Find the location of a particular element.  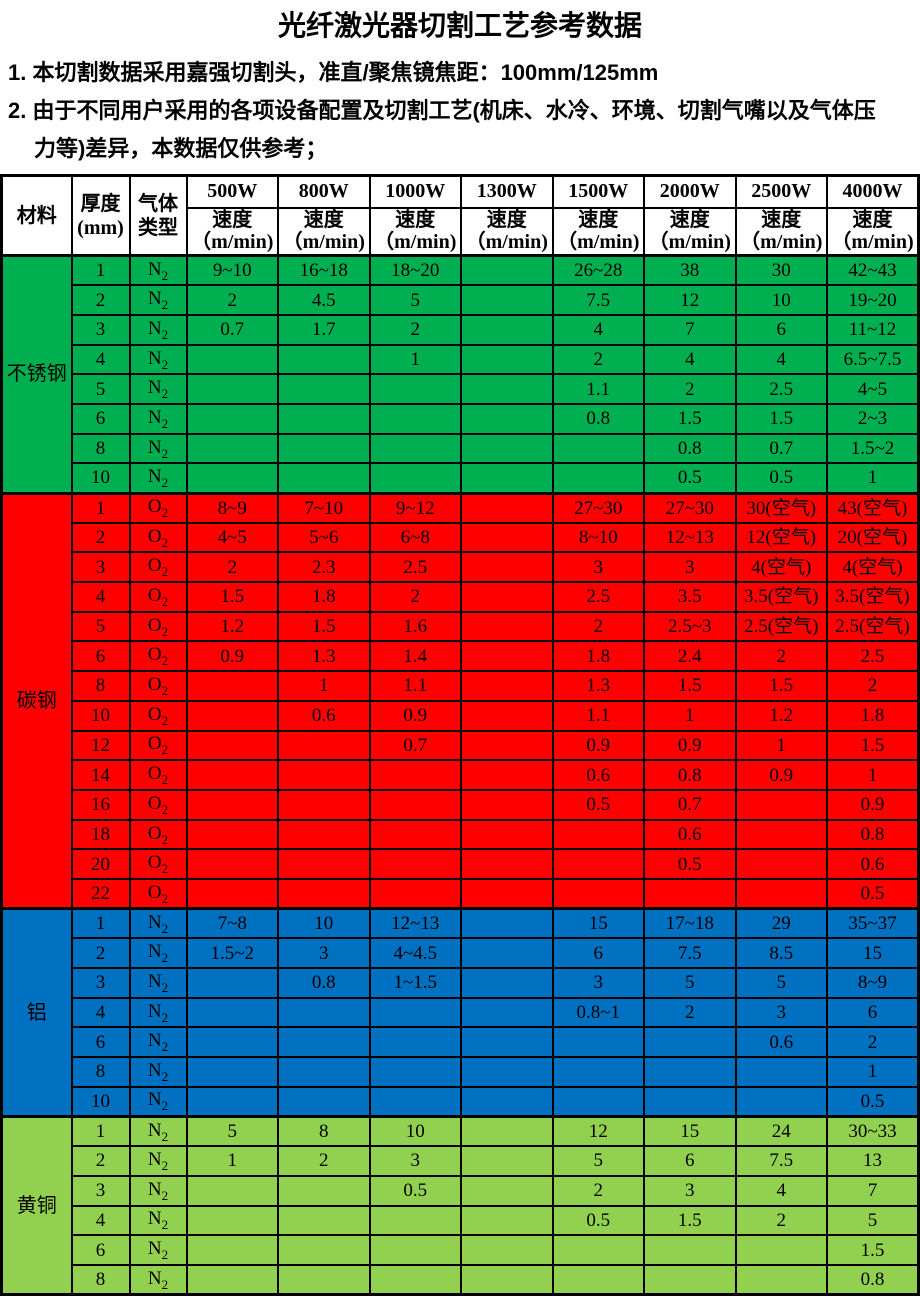

speed-cell: 0.7 is located at coordinates (690, 804).